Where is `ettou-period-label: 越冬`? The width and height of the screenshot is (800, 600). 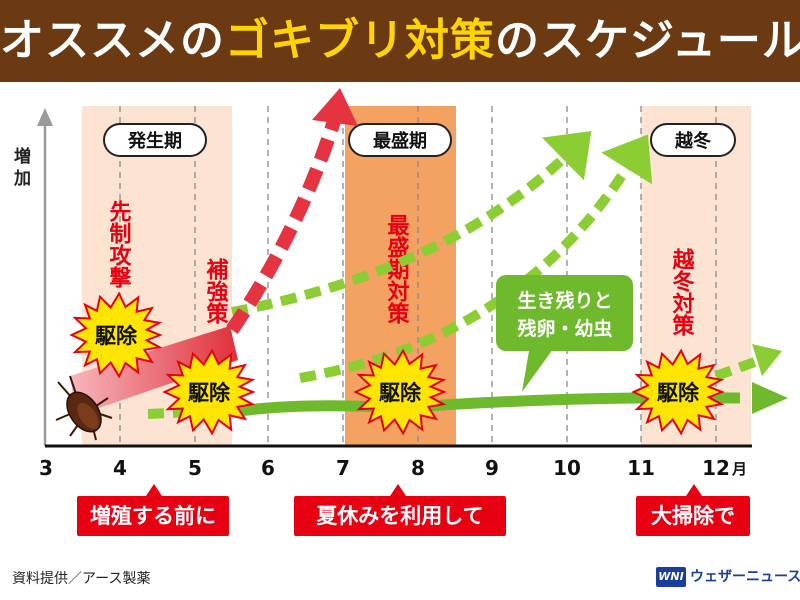
ettou-period-label: 越冬 is located at coordinates (692, 141).